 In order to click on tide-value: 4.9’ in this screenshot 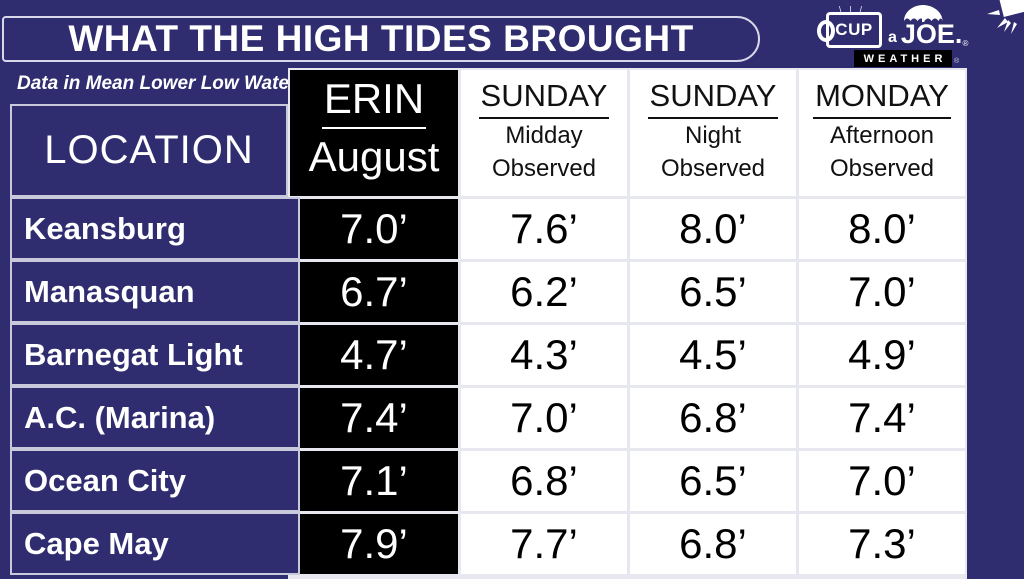, I will do `click(882, 355)`.